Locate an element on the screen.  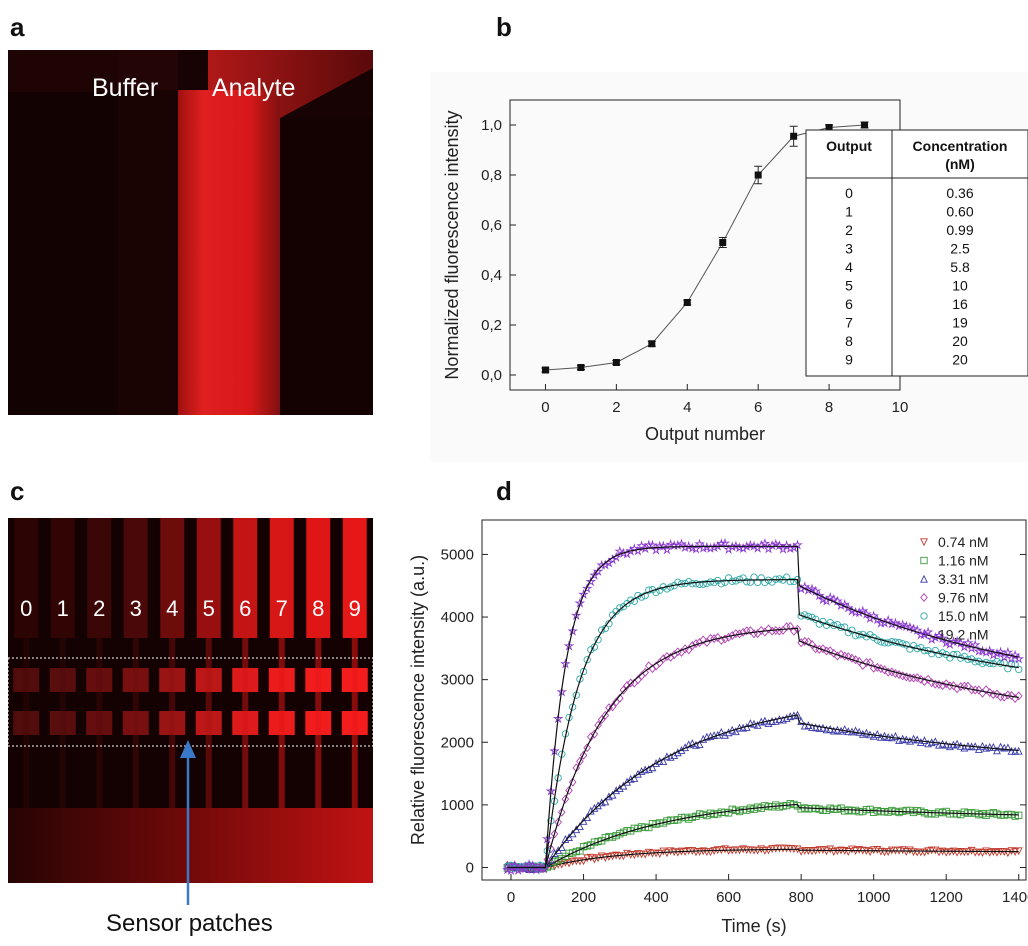
y-tick-label: 0,2 is located at coordinates (491, 325).